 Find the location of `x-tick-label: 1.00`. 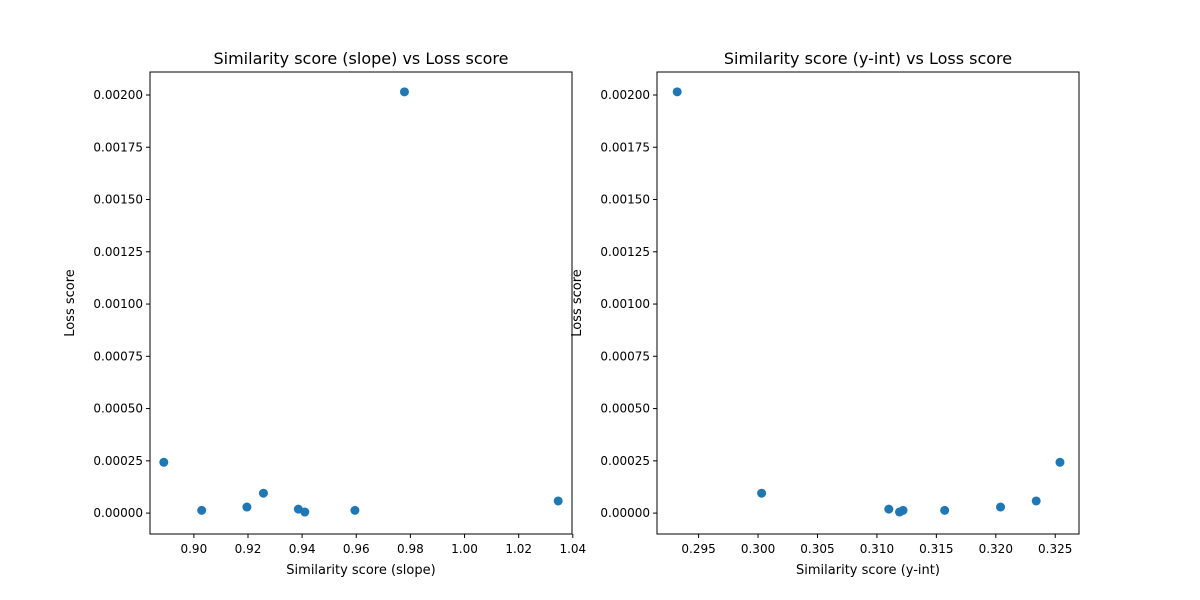

x-tick-label: 1.00 is located at coordinates (464, 549).